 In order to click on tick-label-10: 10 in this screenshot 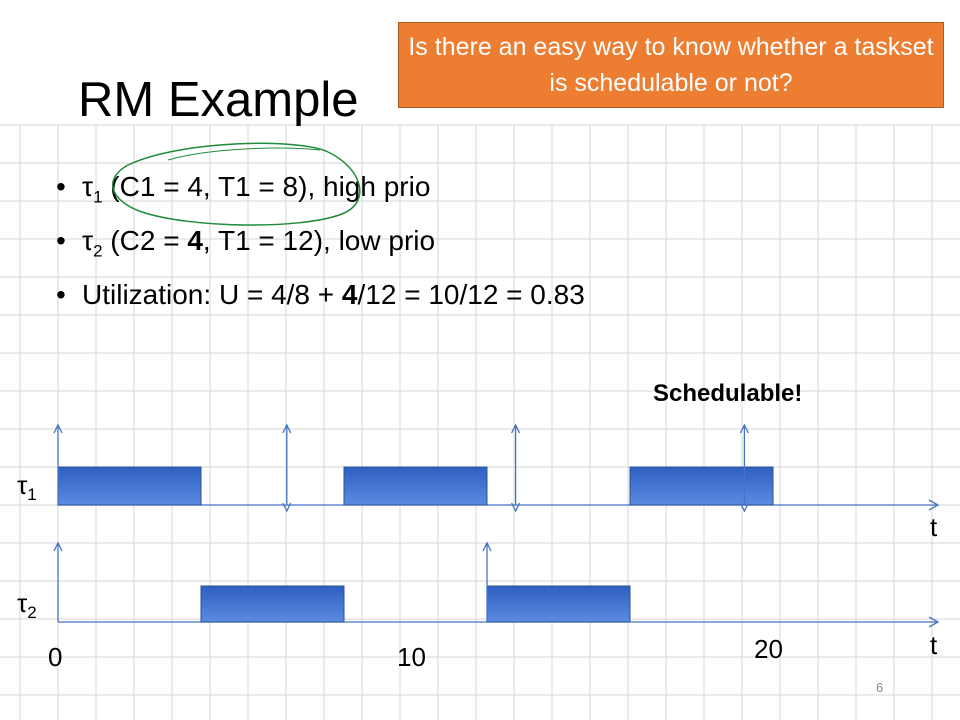, I will do `click(411, 657)`.